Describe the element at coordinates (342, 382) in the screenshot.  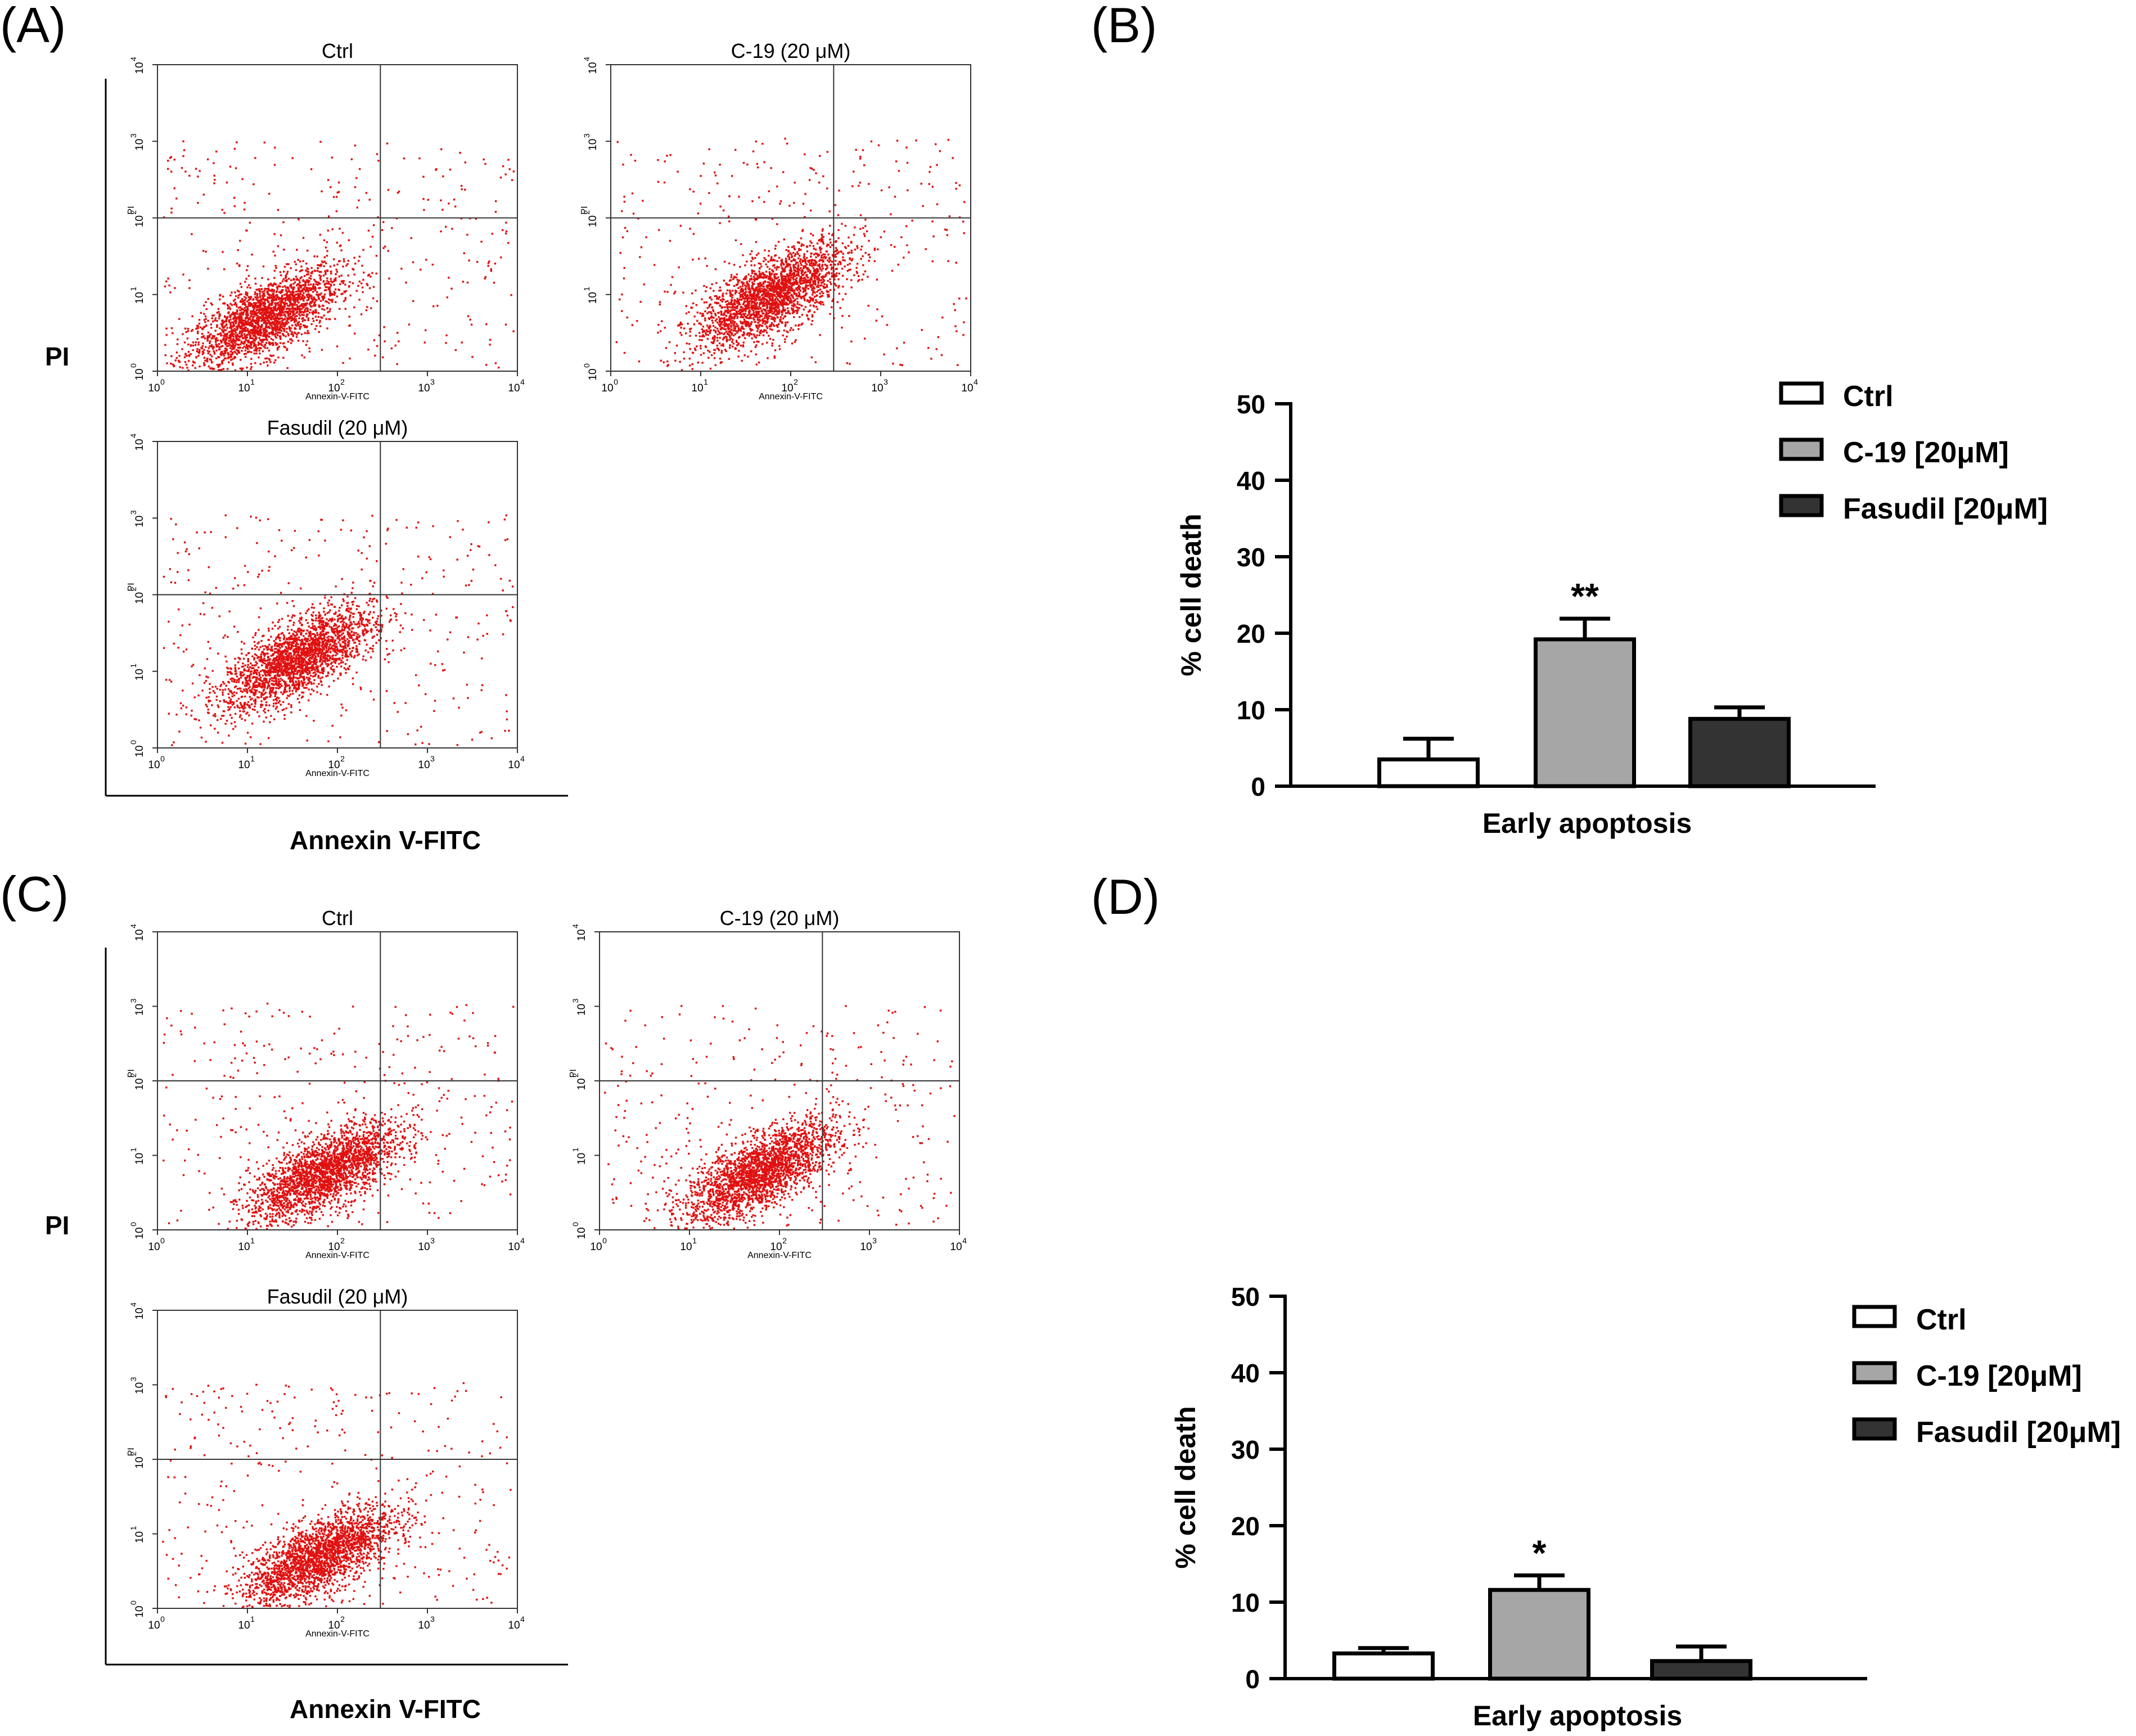
I see `x-tick-exponent: 2` at that location.